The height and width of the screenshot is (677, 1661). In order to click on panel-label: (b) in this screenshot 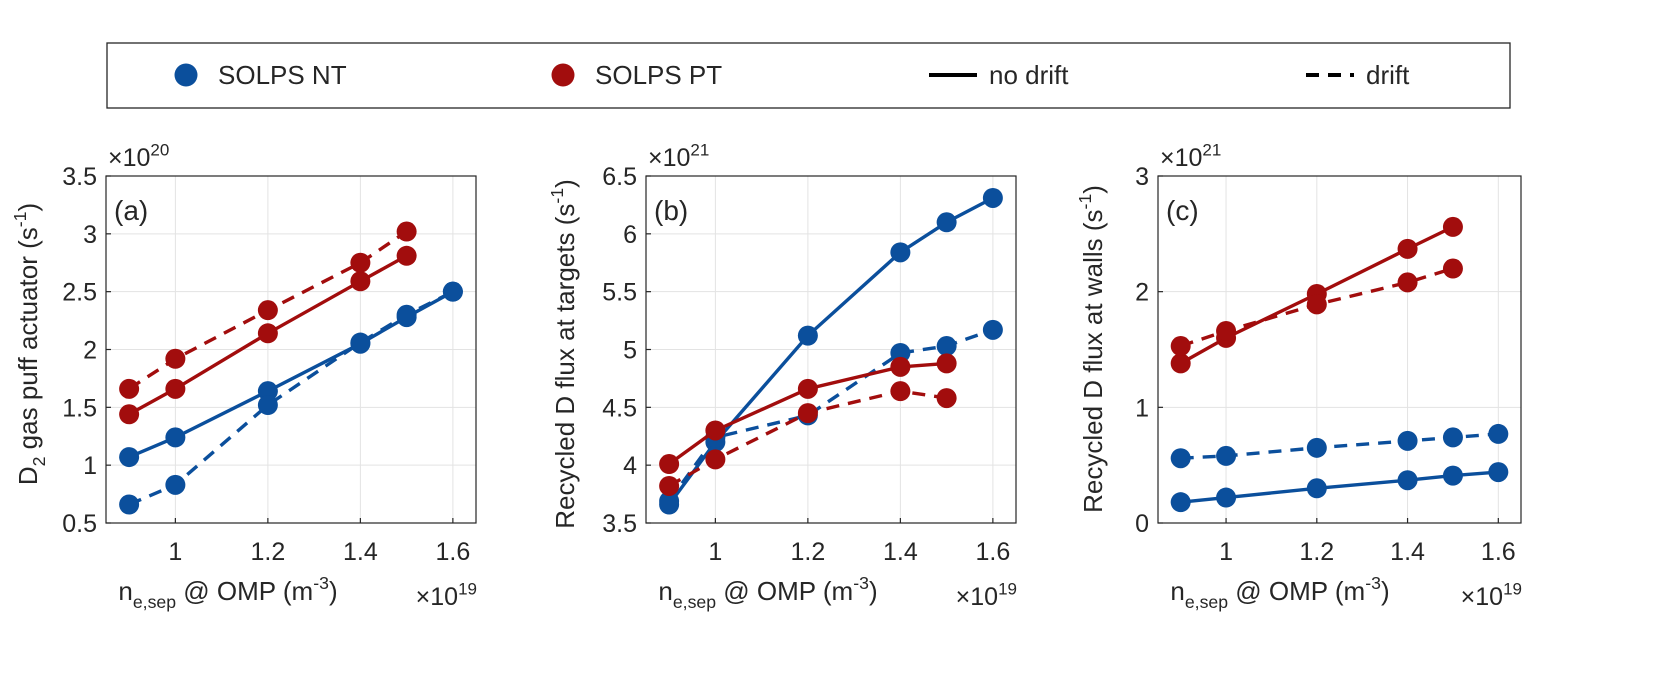, I will do `click(671, 210)`.